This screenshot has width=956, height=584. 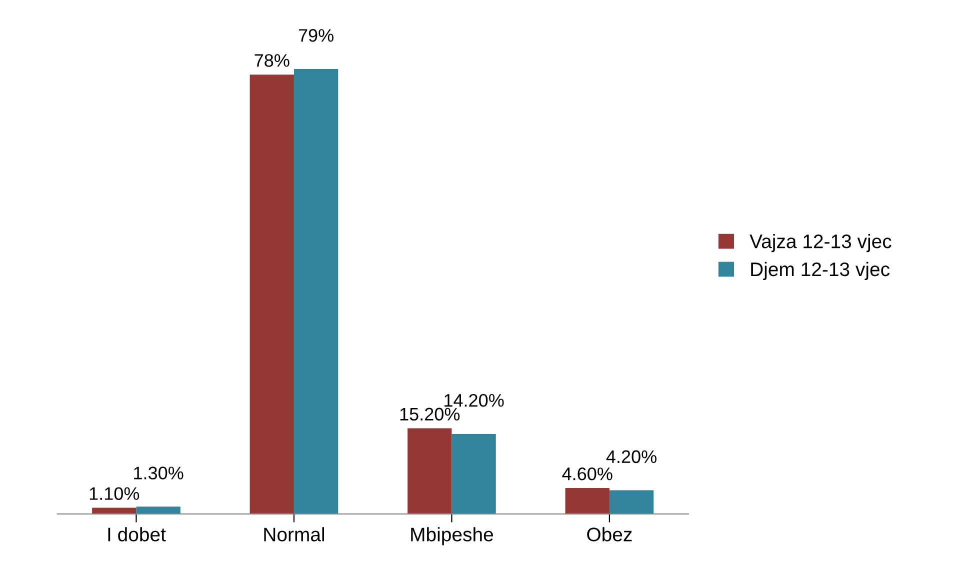 I want to click on x-tick-label: I dobet, so click(x=137, y=534).